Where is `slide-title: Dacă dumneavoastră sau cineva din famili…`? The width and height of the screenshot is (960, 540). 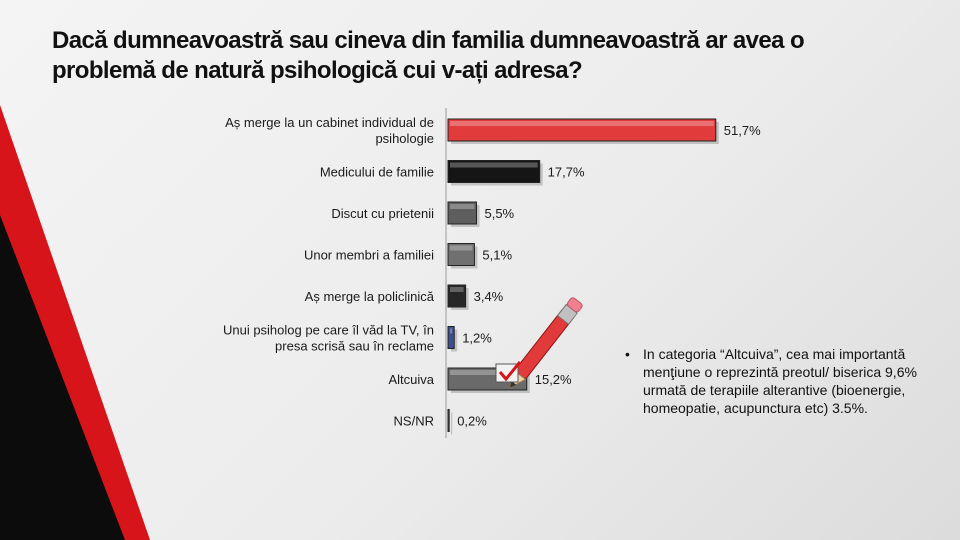 slide-title: Dacă dumneavoastră sau cineva din famili… is located at coordinates (428, 55).